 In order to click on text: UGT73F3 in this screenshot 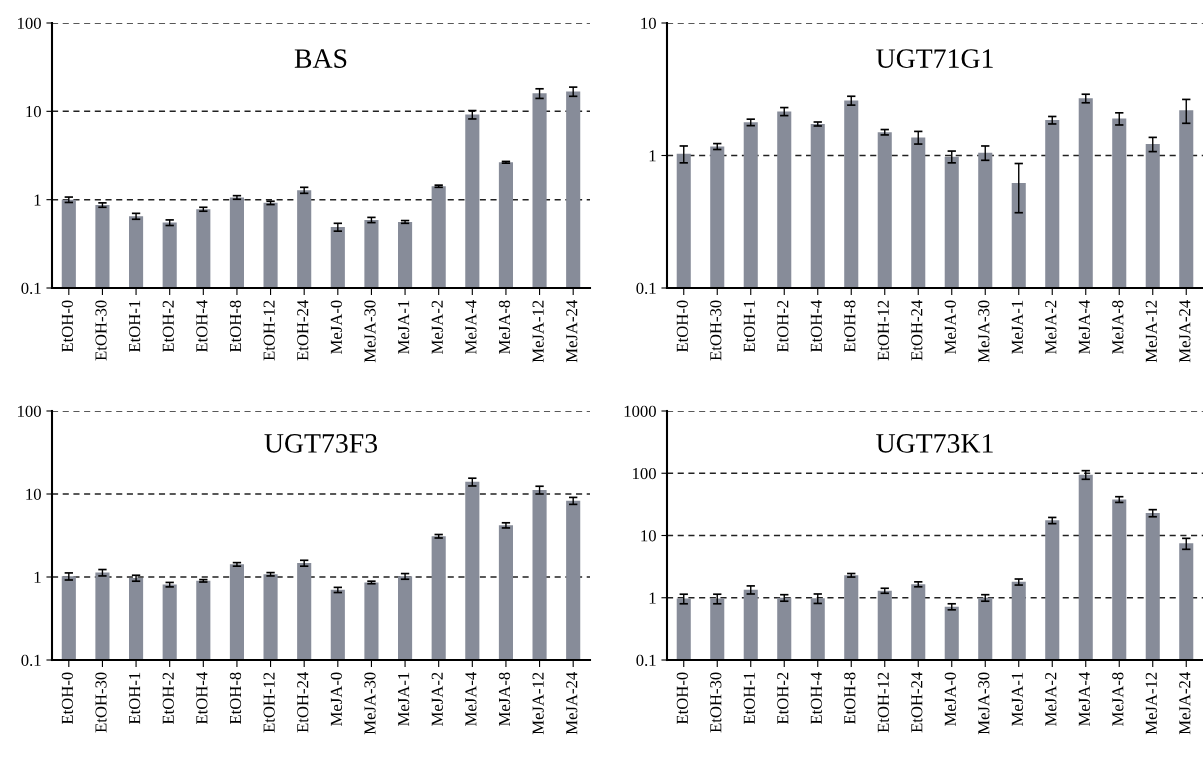, I will do `click(321, 443)`.